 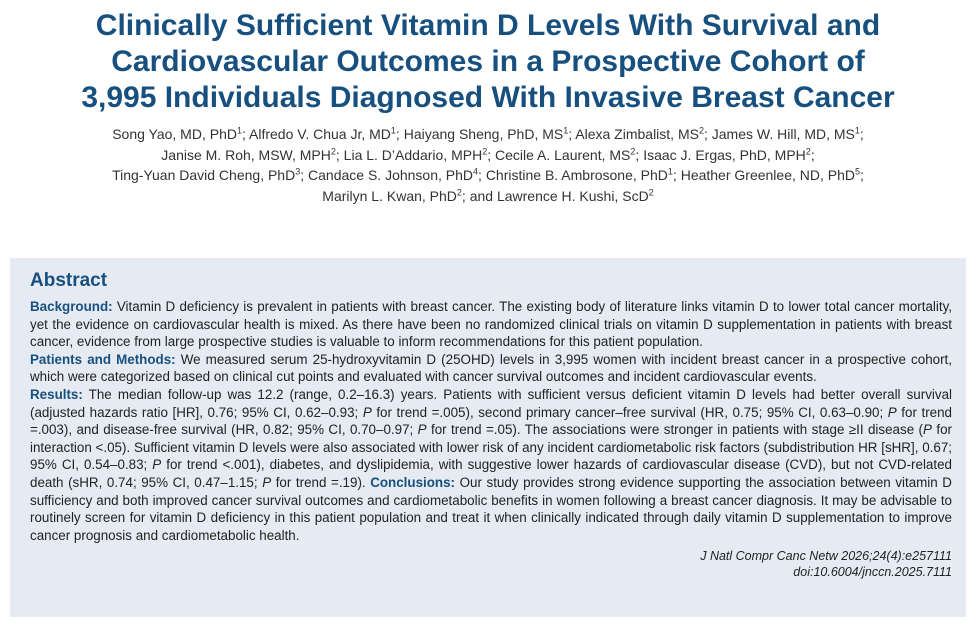 What do you see at coordinates (476, 171) in the screenshot?
I see `affiliation-mark: 4` at bounding box center [476, 171].